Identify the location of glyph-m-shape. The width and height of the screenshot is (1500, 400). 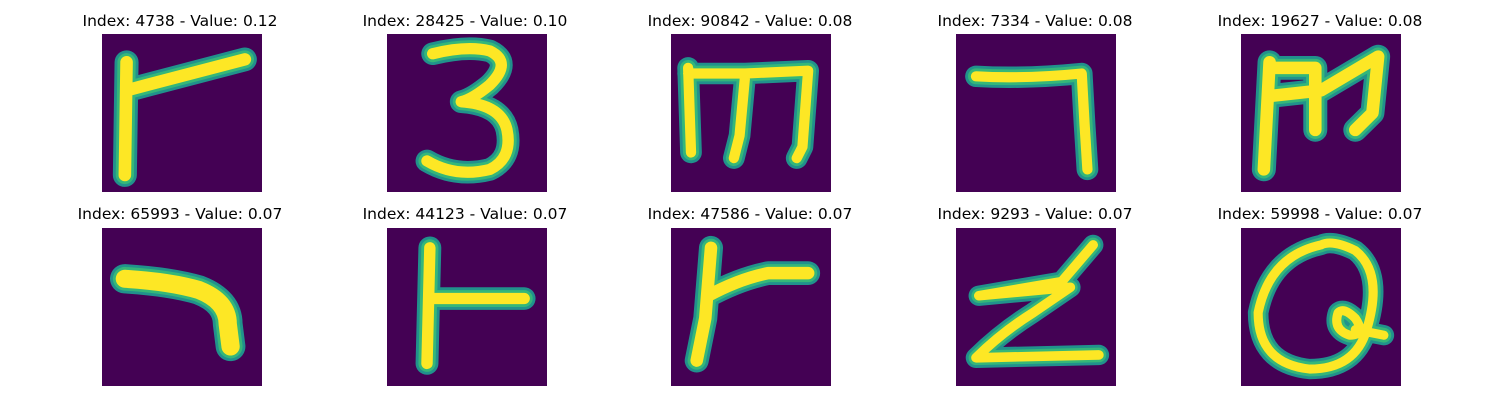
(748, 113).